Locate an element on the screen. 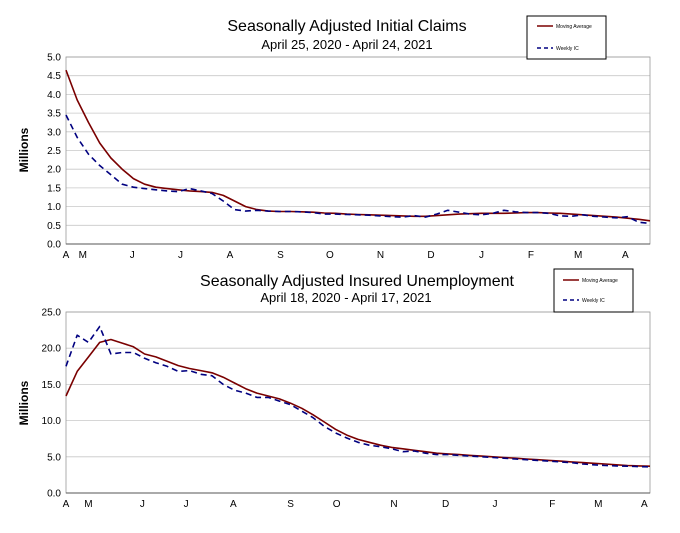 The image size is (680, 533). chart2-subtitle: April 18, 2020 - April 17, 2021 is located at coordinates (345, 297).